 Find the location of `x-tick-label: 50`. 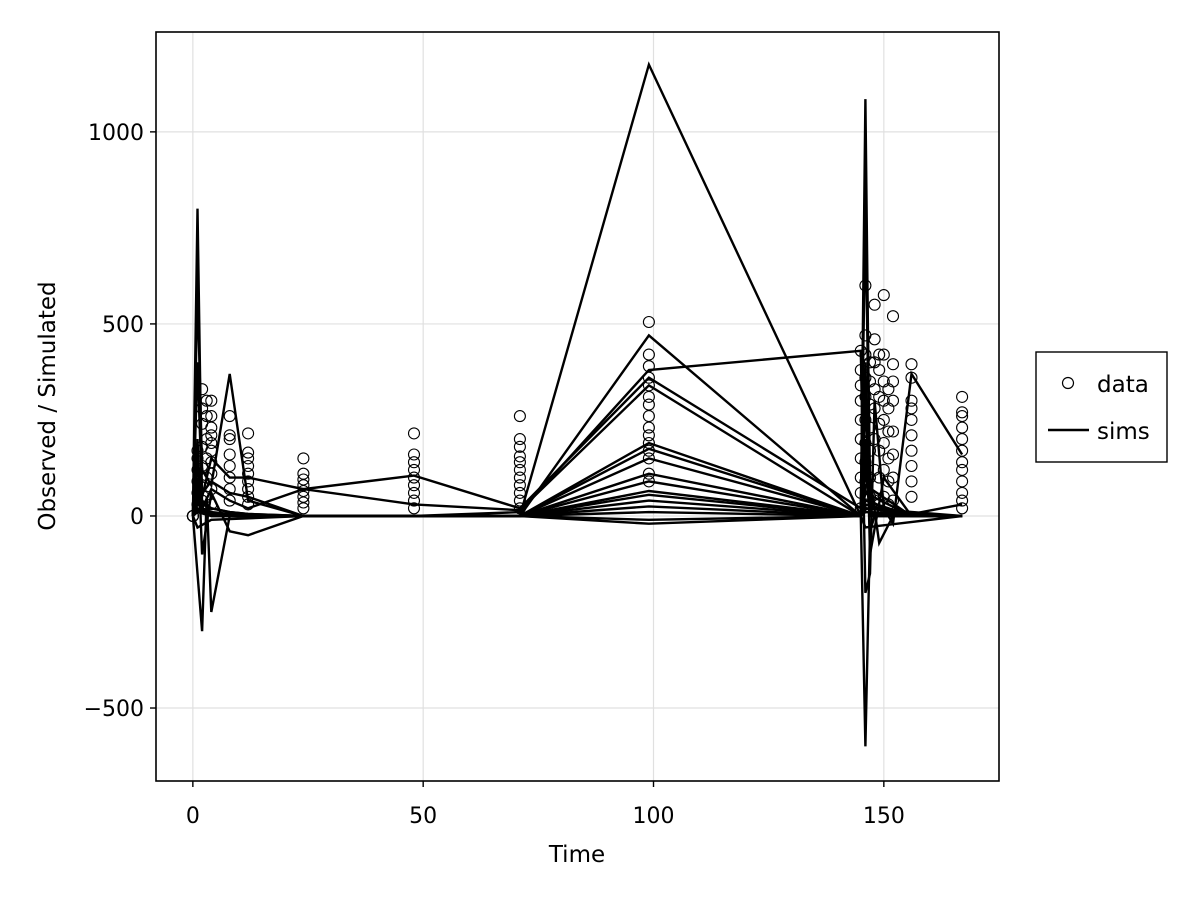

x-tick-label: 50 is located at coordinates (423, 816).